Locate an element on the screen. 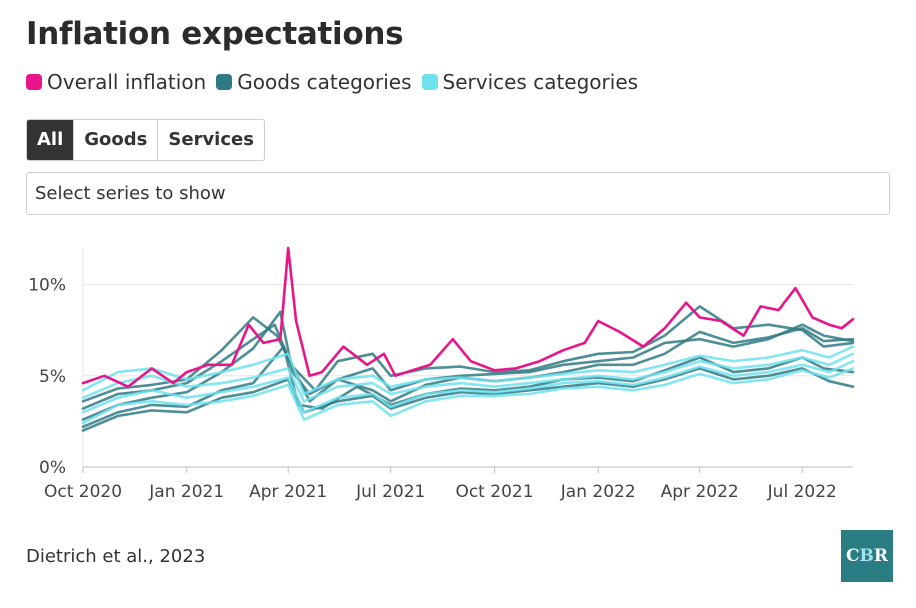 The width and height of the screenshot is (916, 608). category-tabs: All Goods Services is located at coordinates (145, 140).